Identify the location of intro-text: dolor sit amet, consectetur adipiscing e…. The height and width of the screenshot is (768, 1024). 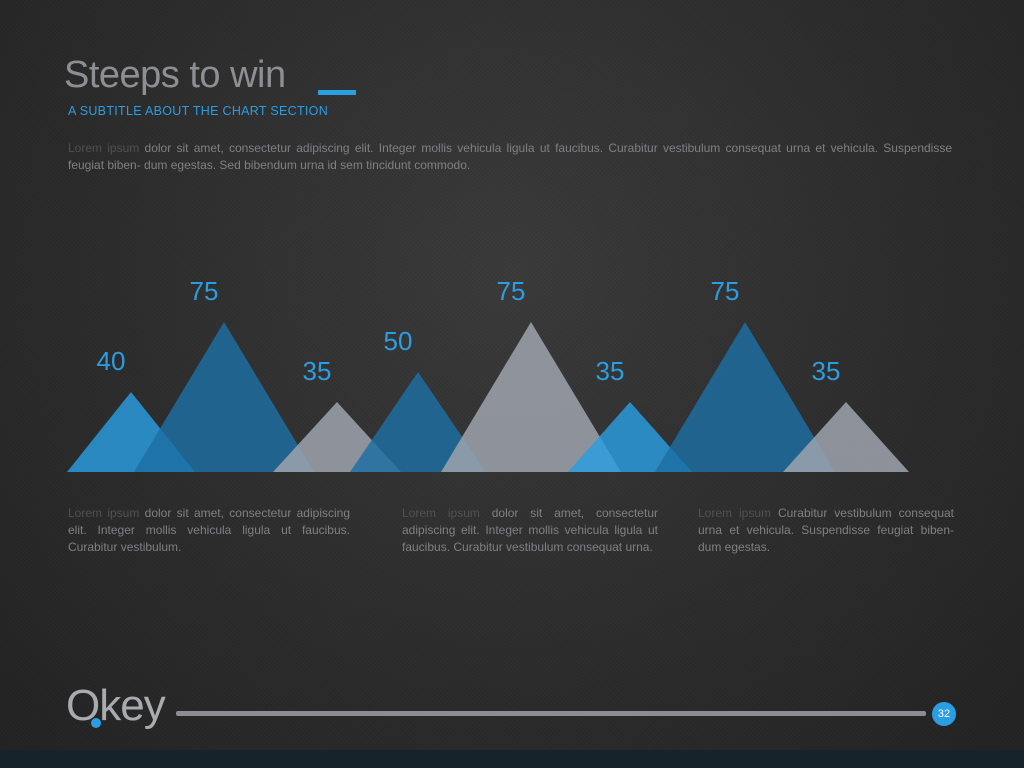
(510, 156).